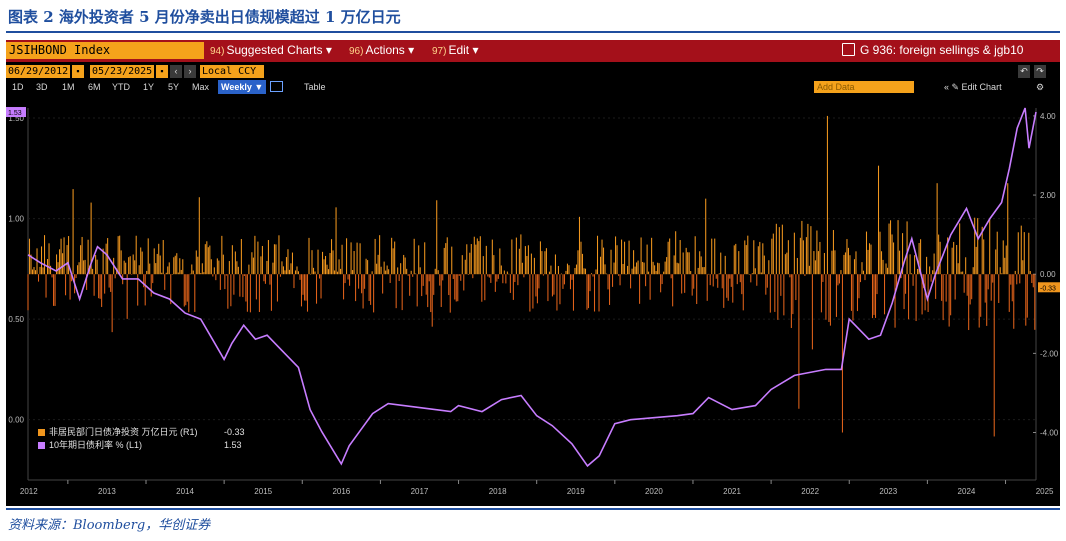 The image size is (1066, 541). Describe the element at coordinates (68, 87) in the screenshot. I see `period-1m: 1M` at that location.